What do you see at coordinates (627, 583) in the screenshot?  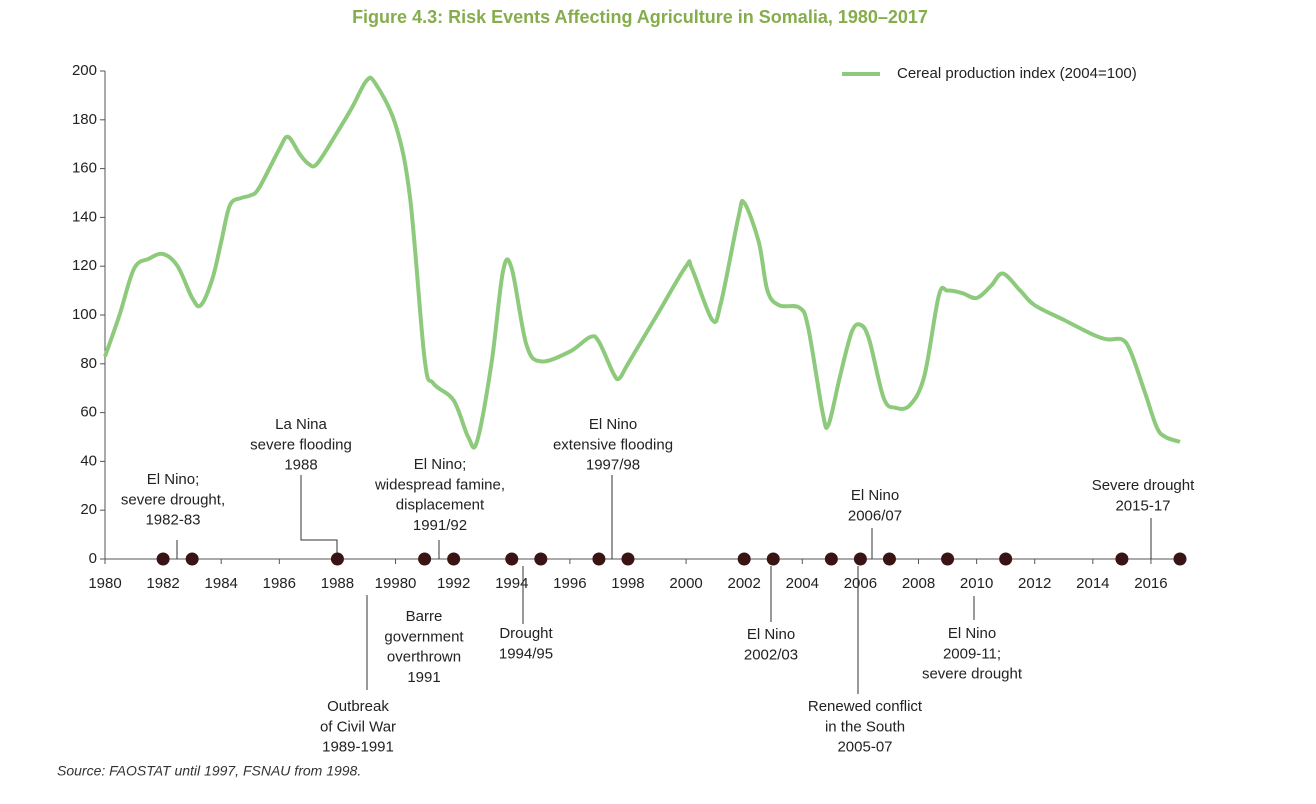 I see `x-tick-label: 1998` at bounding box center [627, 583].